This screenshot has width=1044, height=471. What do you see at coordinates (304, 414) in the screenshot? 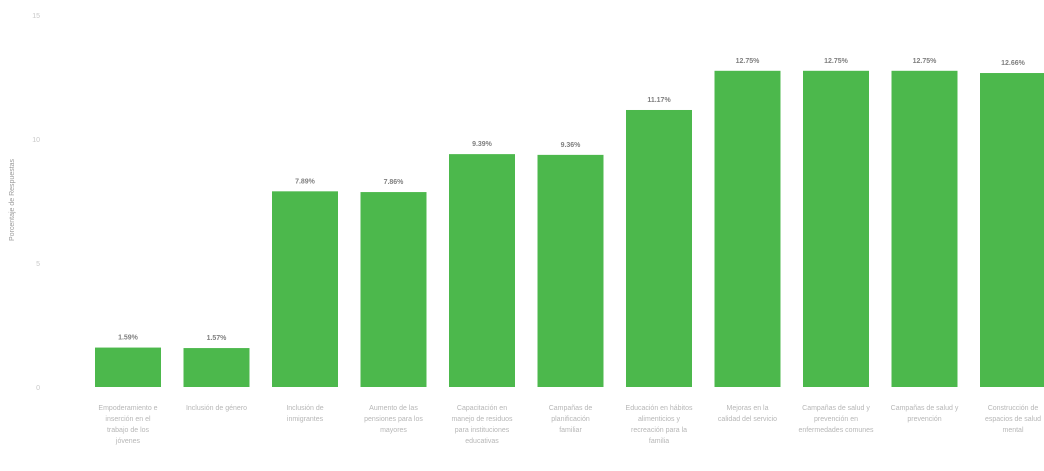
I see `category-label: Inclusión de inmigrantes` at bounding box center [304, 414].